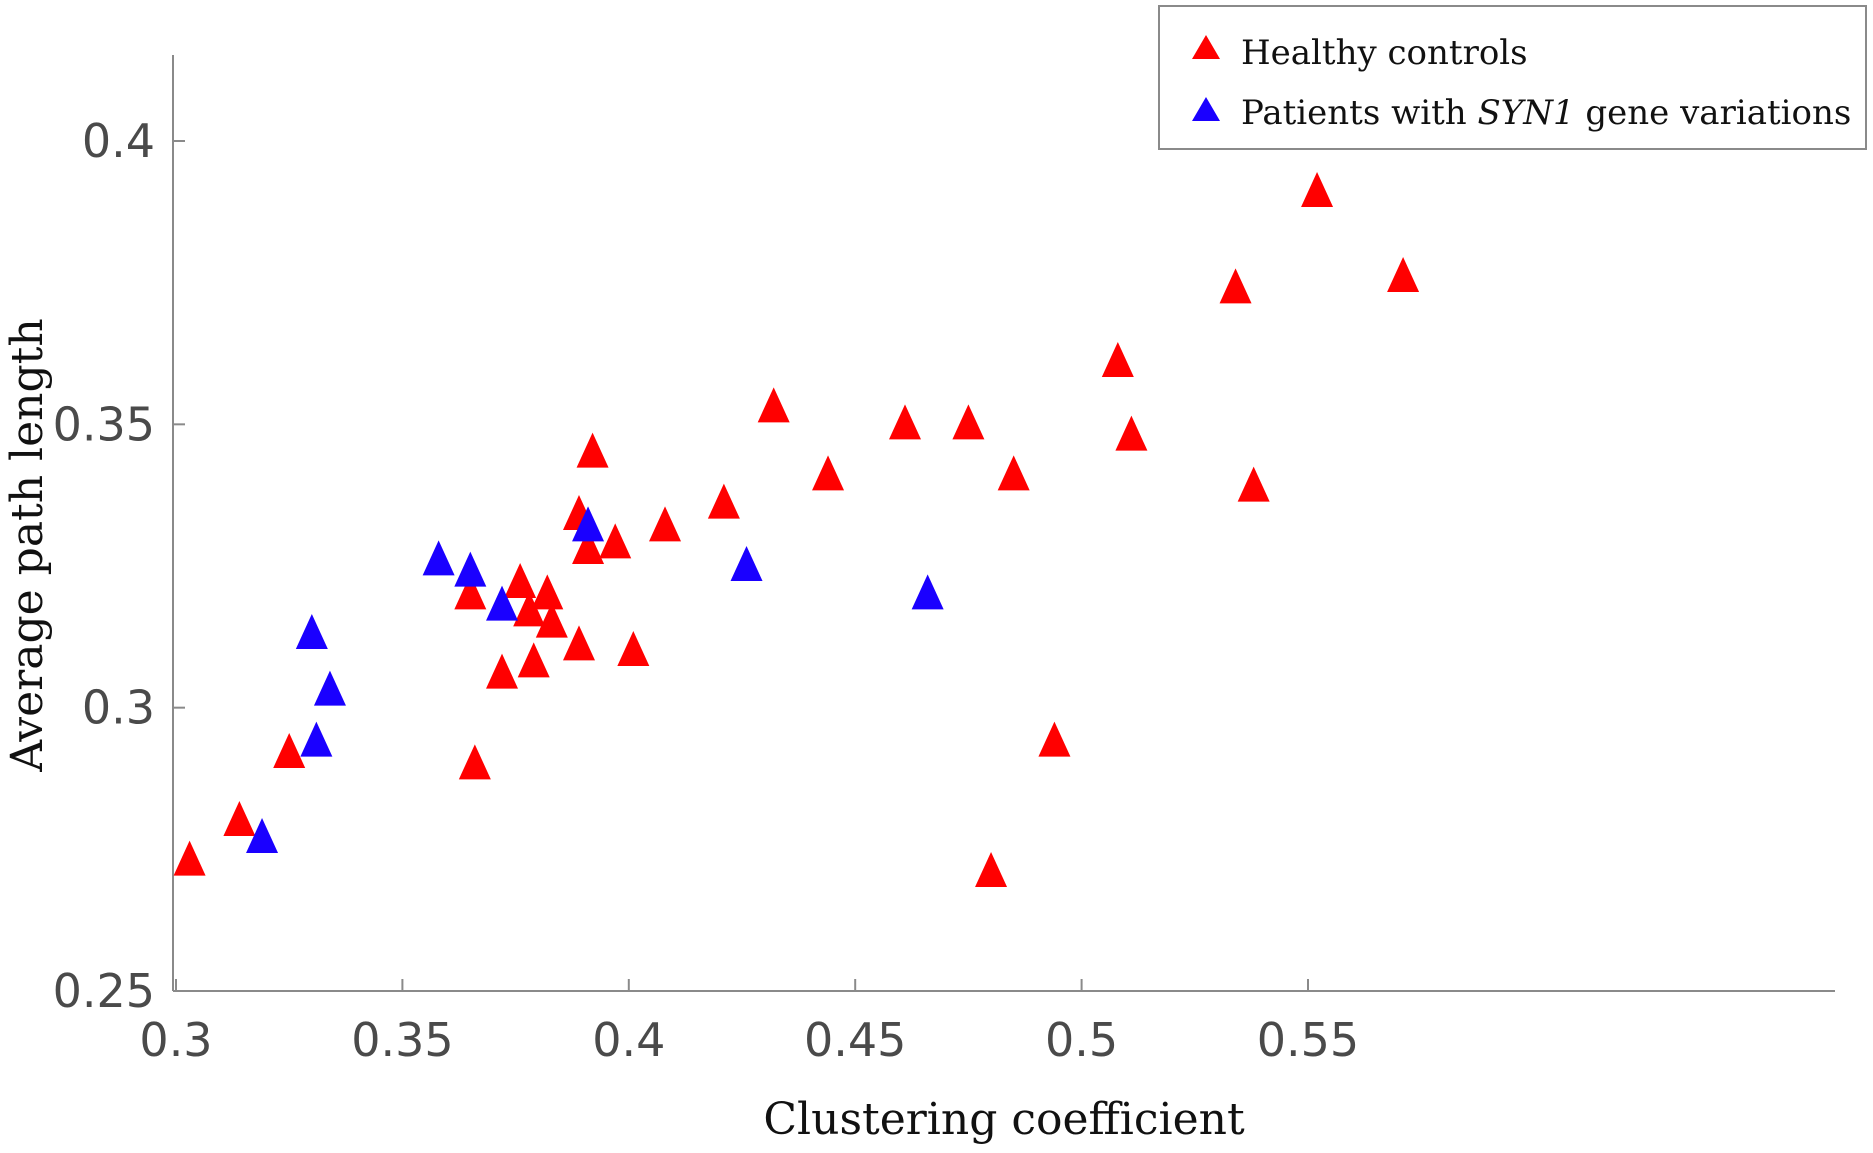 This screenshot has height=1153, width=1873. I want to click on y-axis-title: Average path length, so click(27, 545).